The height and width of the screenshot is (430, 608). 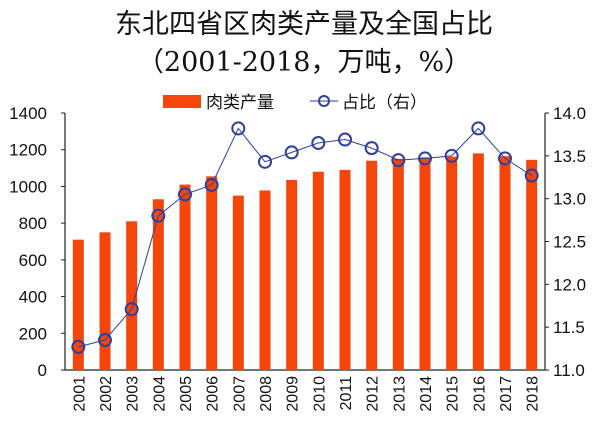 What do you see at coordinates (346, 393) in the screenshot?
I see `x-tick-label: 2011` at bounding box center [346, 393].